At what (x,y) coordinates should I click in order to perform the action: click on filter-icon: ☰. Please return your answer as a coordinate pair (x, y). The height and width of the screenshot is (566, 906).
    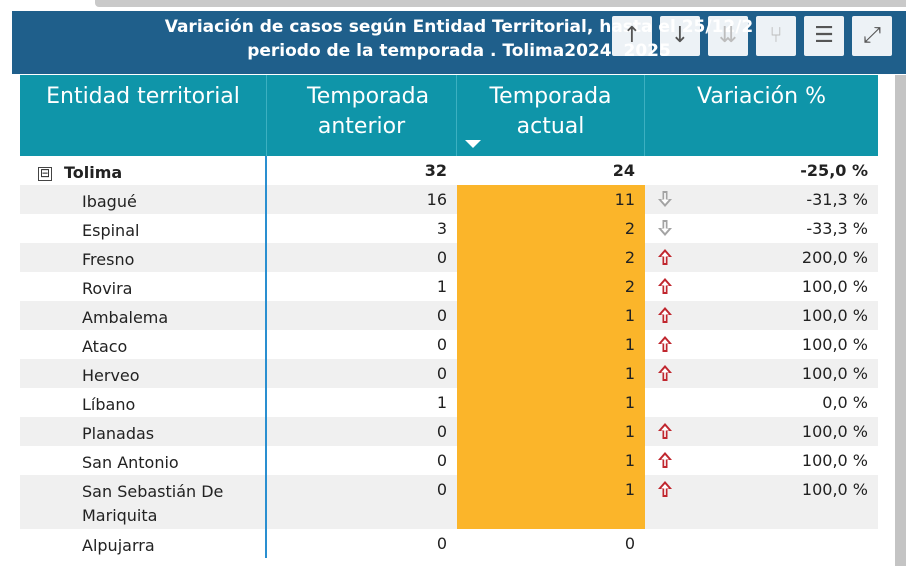
    Looking at the image, I should click on (824, 36).